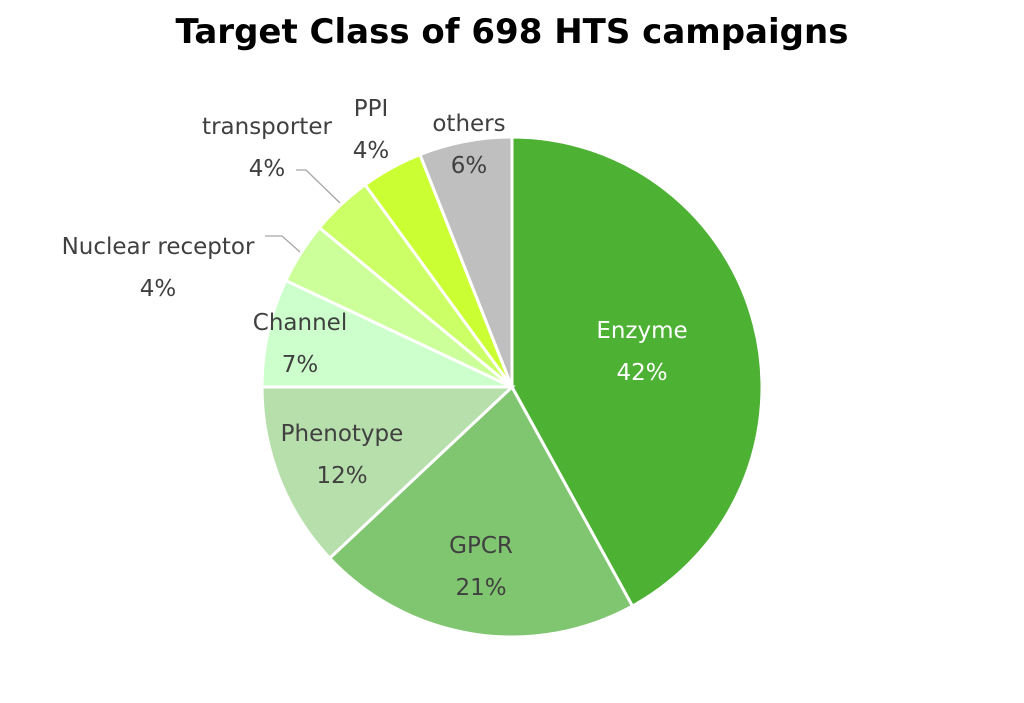  I want to click on data-label-ppi: PPI, so click(371, 109).